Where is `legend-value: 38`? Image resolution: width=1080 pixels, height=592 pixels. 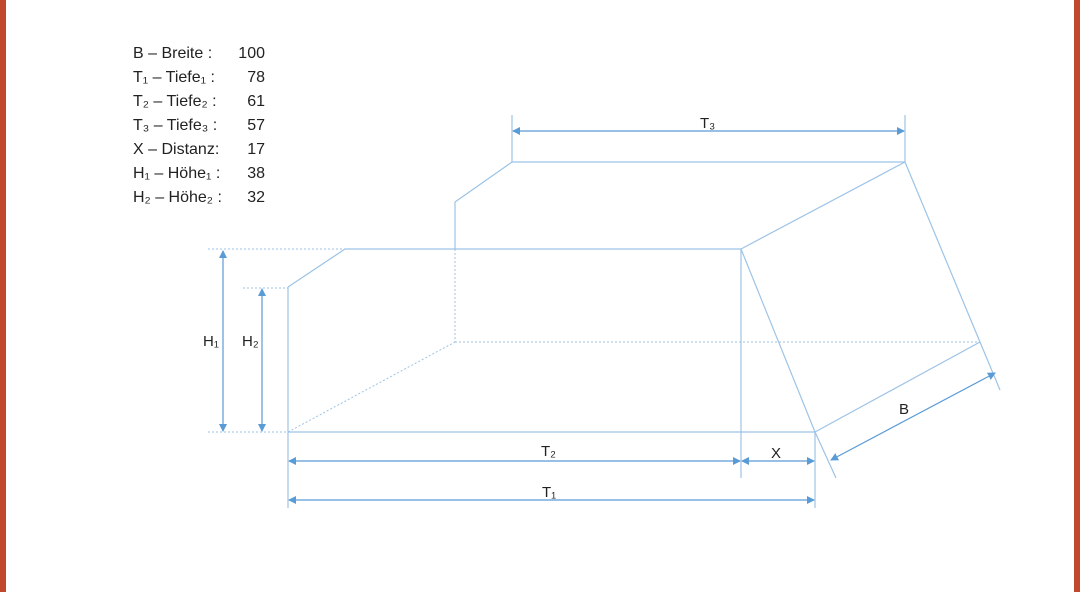
legend-value: 38 is located at coordinates (256, 173).